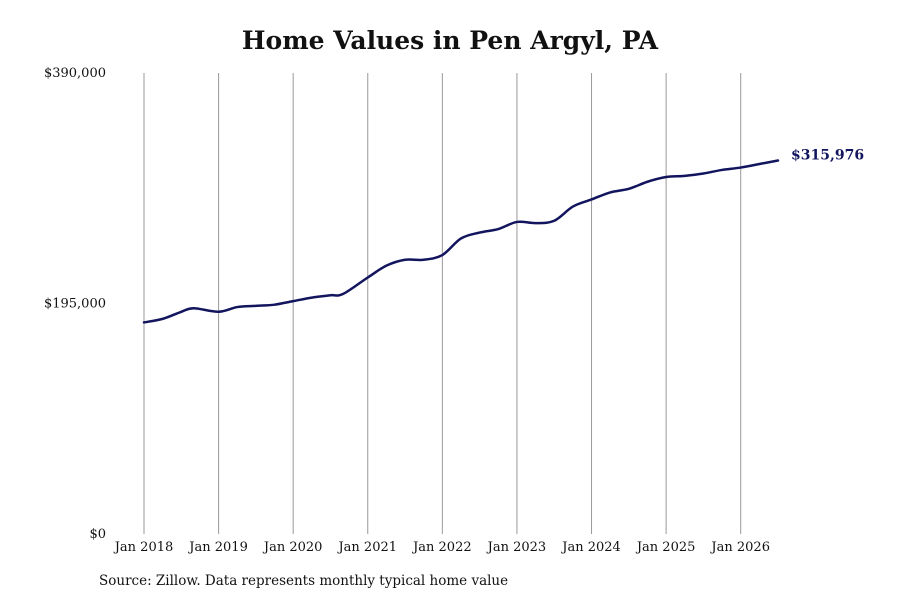 Image resolution: width=900 pixels, height=600 pixels. I want to click on x-tick-label: Jan 2025, so click(665, 547).